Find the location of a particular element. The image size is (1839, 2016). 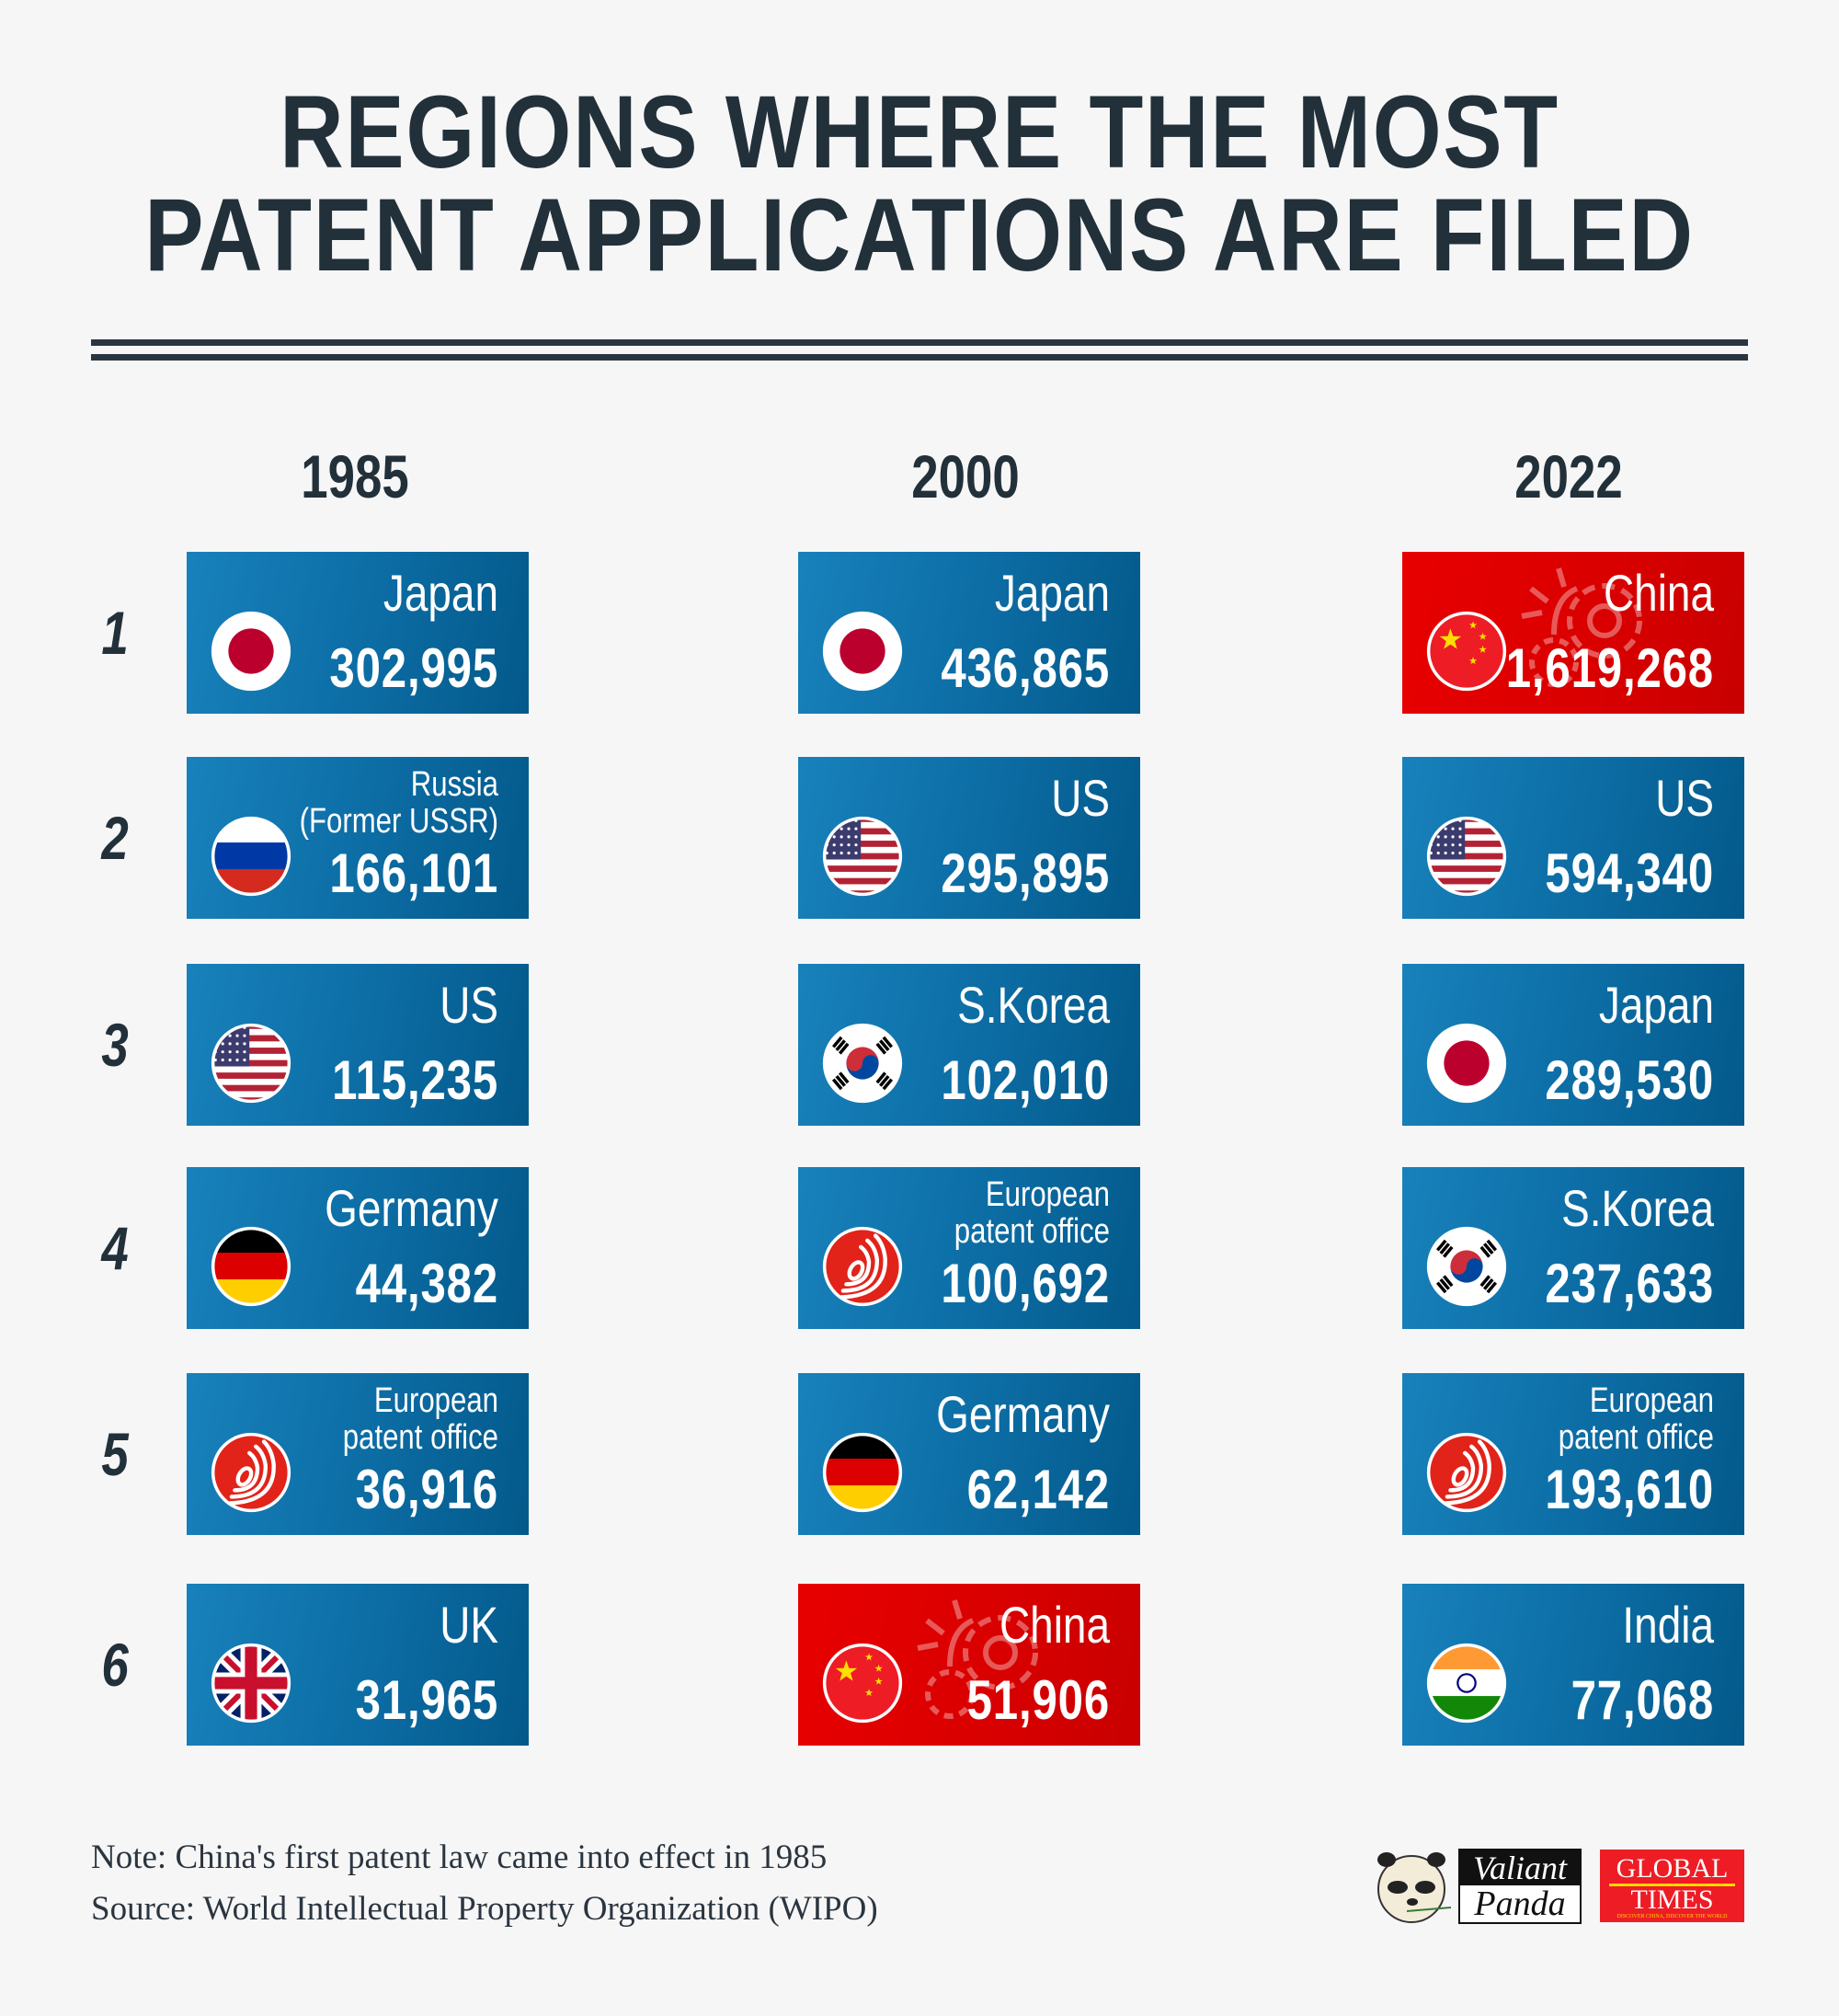

application-count: 77,068 is located at coordinates (1642, 1700).